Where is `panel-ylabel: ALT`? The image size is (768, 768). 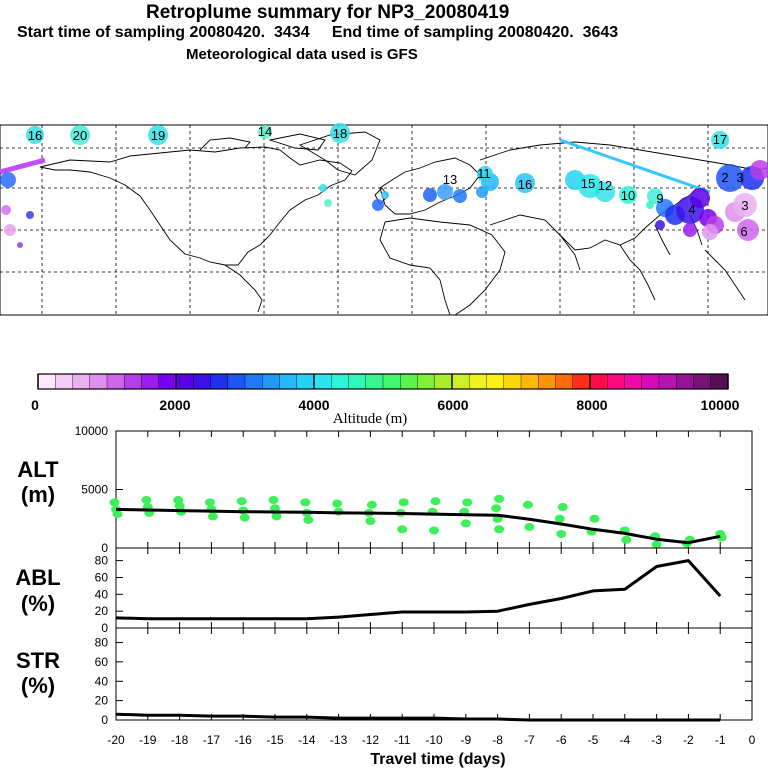 panel-ylabel: ALT is located at coordinates (38, 469).